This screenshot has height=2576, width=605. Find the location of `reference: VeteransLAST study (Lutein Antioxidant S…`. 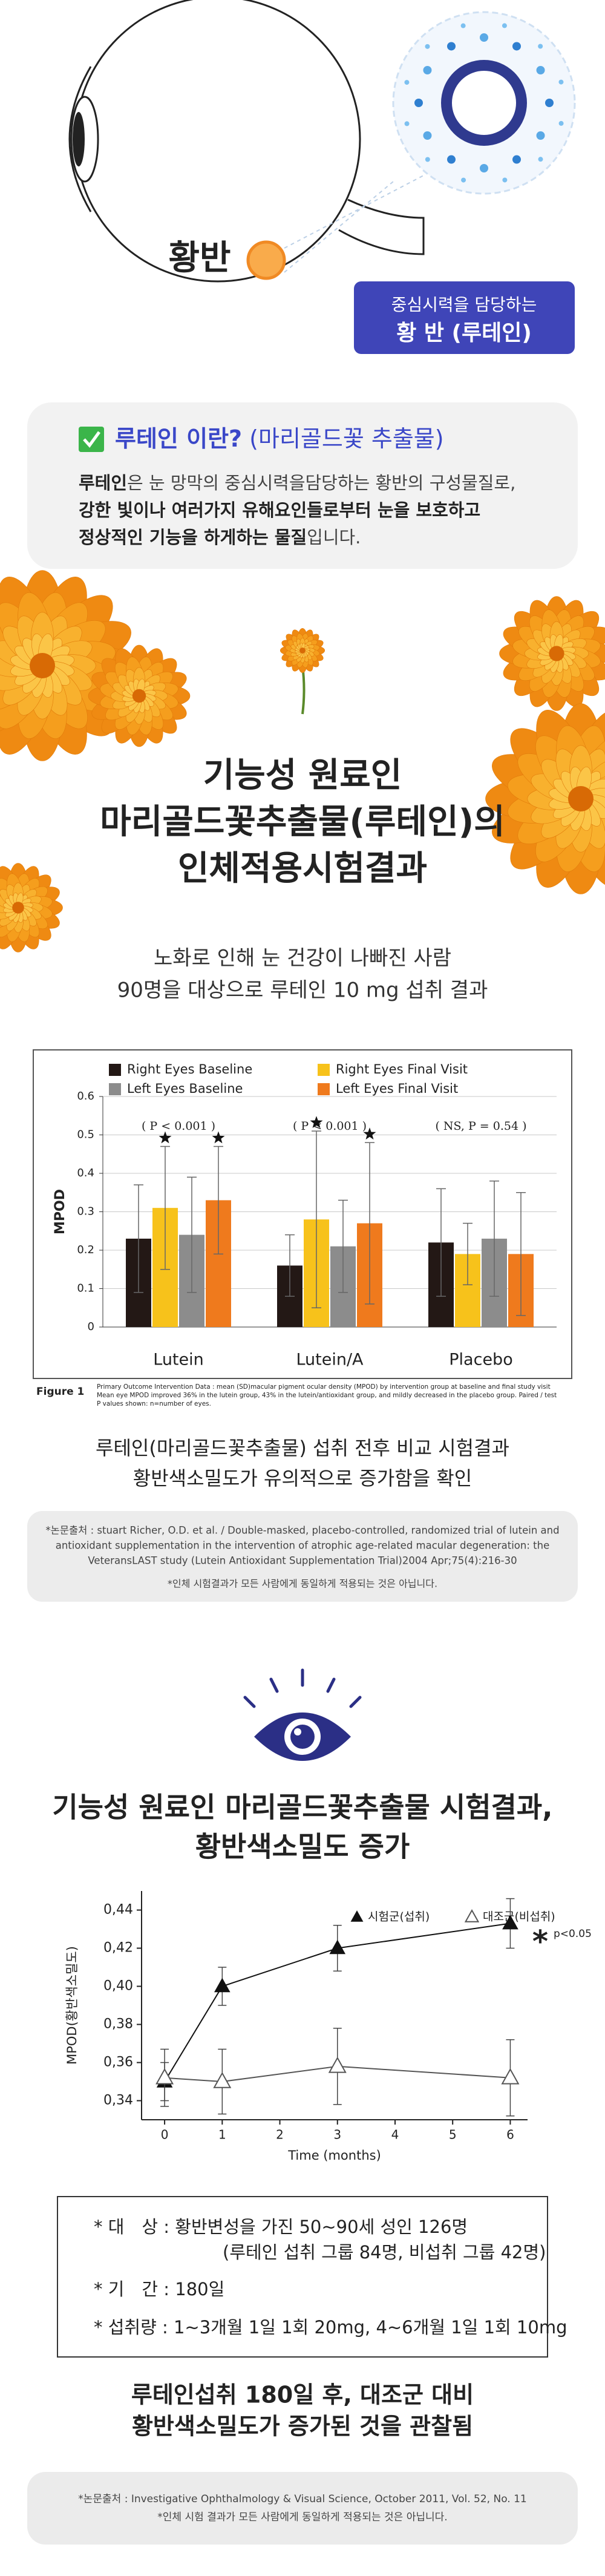

reference: VeteransLAST study (Lutein Antioxidant S… is located at coordinates (302, 1561).